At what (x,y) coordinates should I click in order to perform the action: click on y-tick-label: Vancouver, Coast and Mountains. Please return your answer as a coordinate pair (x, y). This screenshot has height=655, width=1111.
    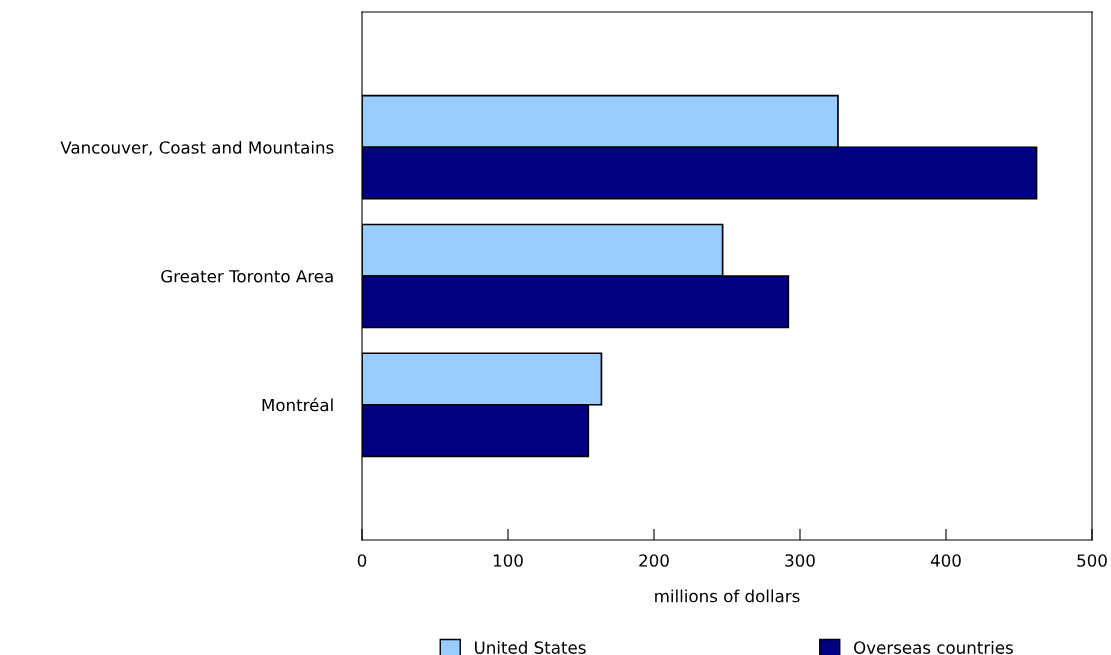
    Looking at the image, I should click on (197, 148).